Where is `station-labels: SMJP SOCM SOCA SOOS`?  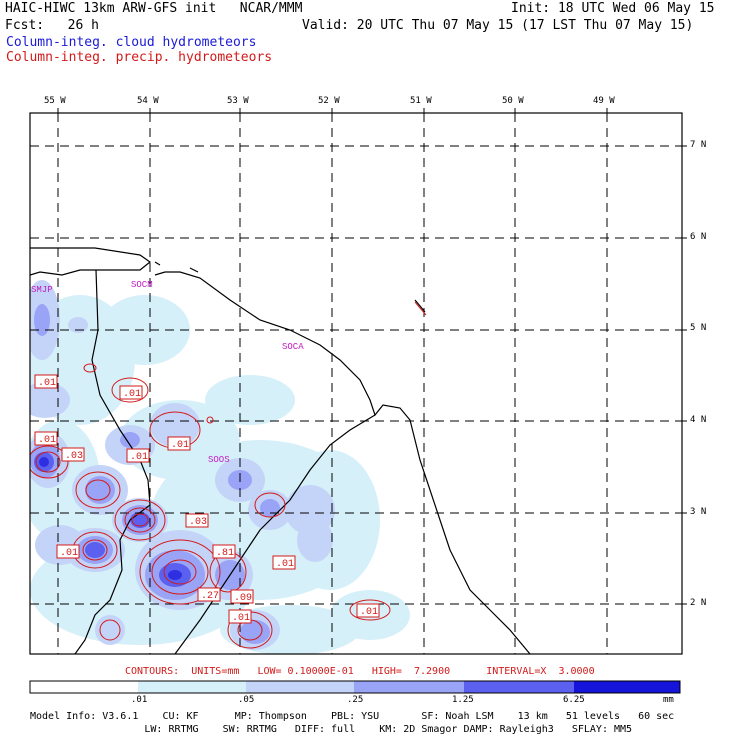 station-labels: SMJP SOCM SOCA SOOS is located at coordinates (167, 372).